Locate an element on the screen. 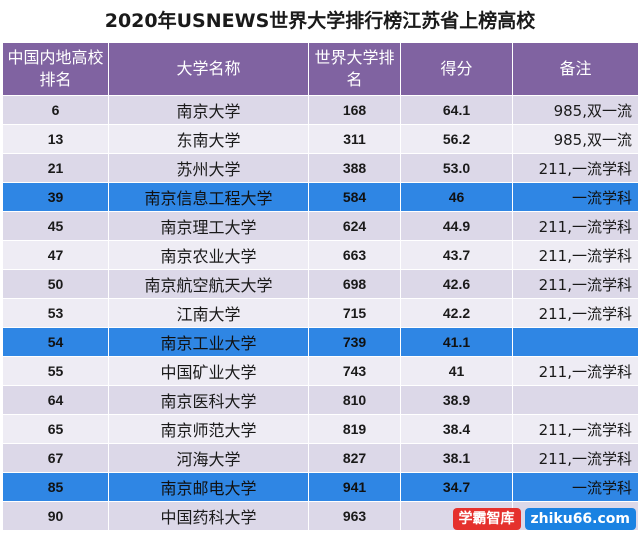  university-name-cell: 南京航空航天大学 is located at coordinates (208, 284).